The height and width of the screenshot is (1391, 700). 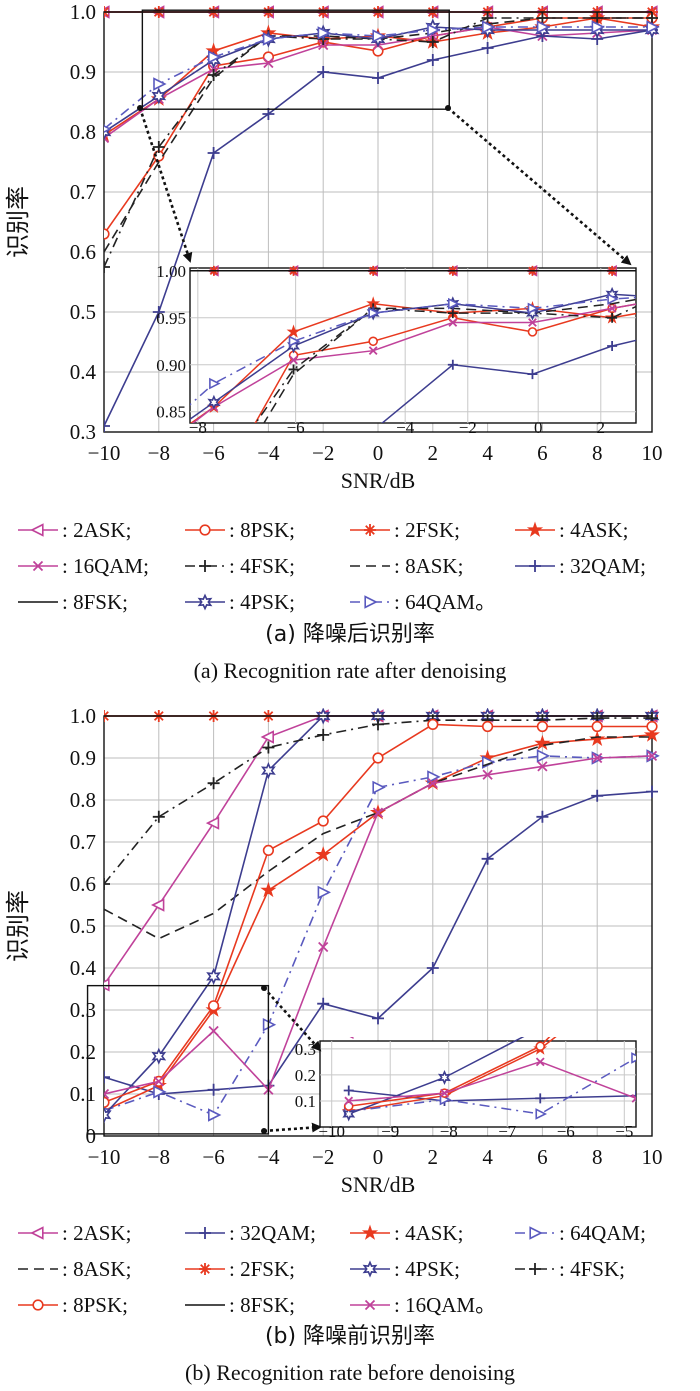 I want to click on panel-b-legend-label-8FSK: : 8FSK;, so click(x=262, y=1305).